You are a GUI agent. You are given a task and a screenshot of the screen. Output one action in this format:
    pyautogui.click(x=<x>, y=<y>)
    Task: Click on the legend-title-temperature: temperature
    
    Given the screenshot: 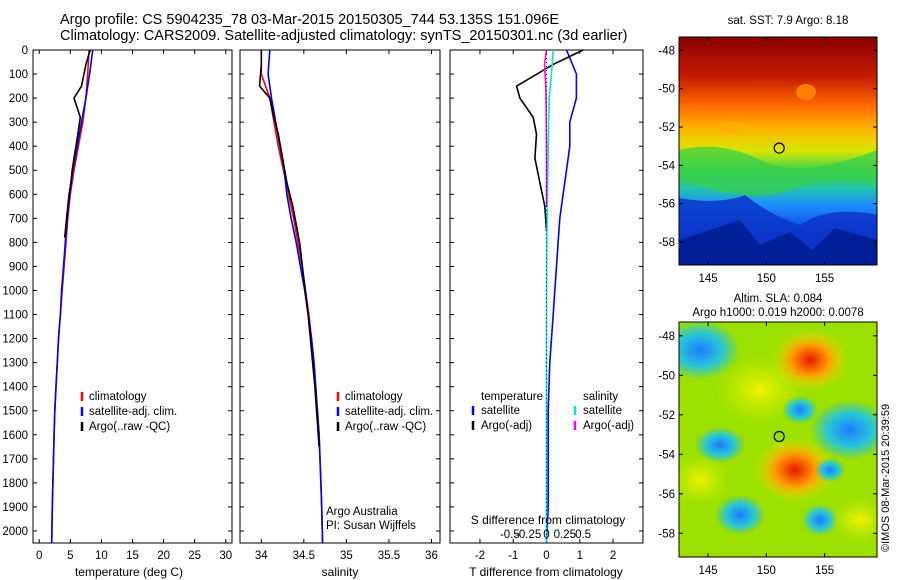 What is the action you would take?
    pyautogui.click(x=512, y=397)
    